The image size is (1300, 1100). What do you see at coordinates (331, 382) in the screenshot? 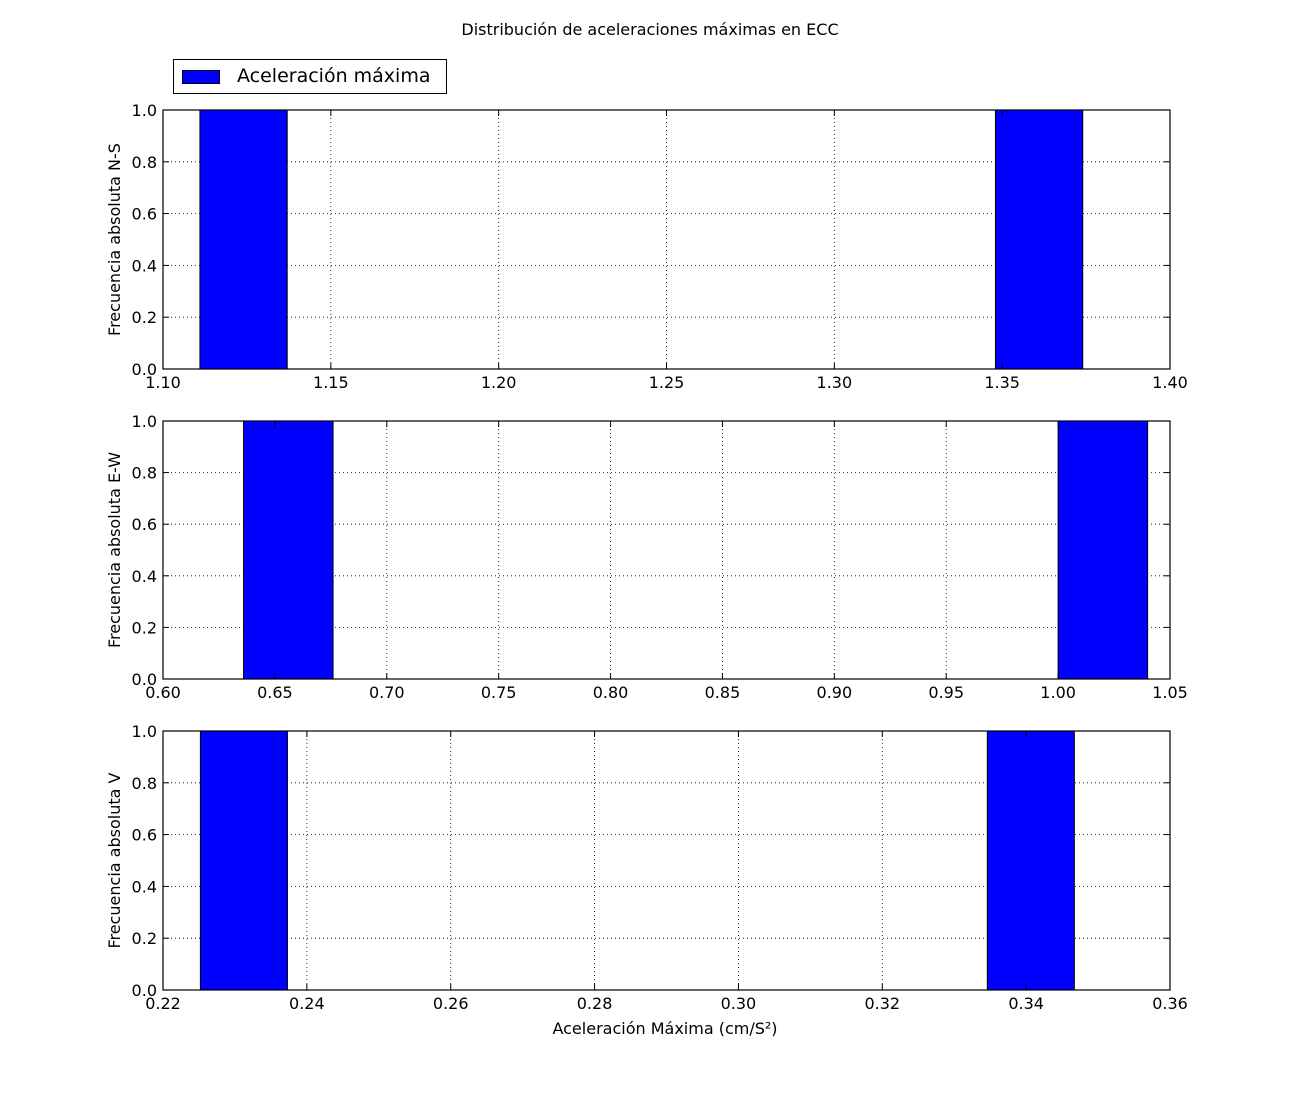
I see `x-tick-label: 1.15` at bounding box center [331, 382].